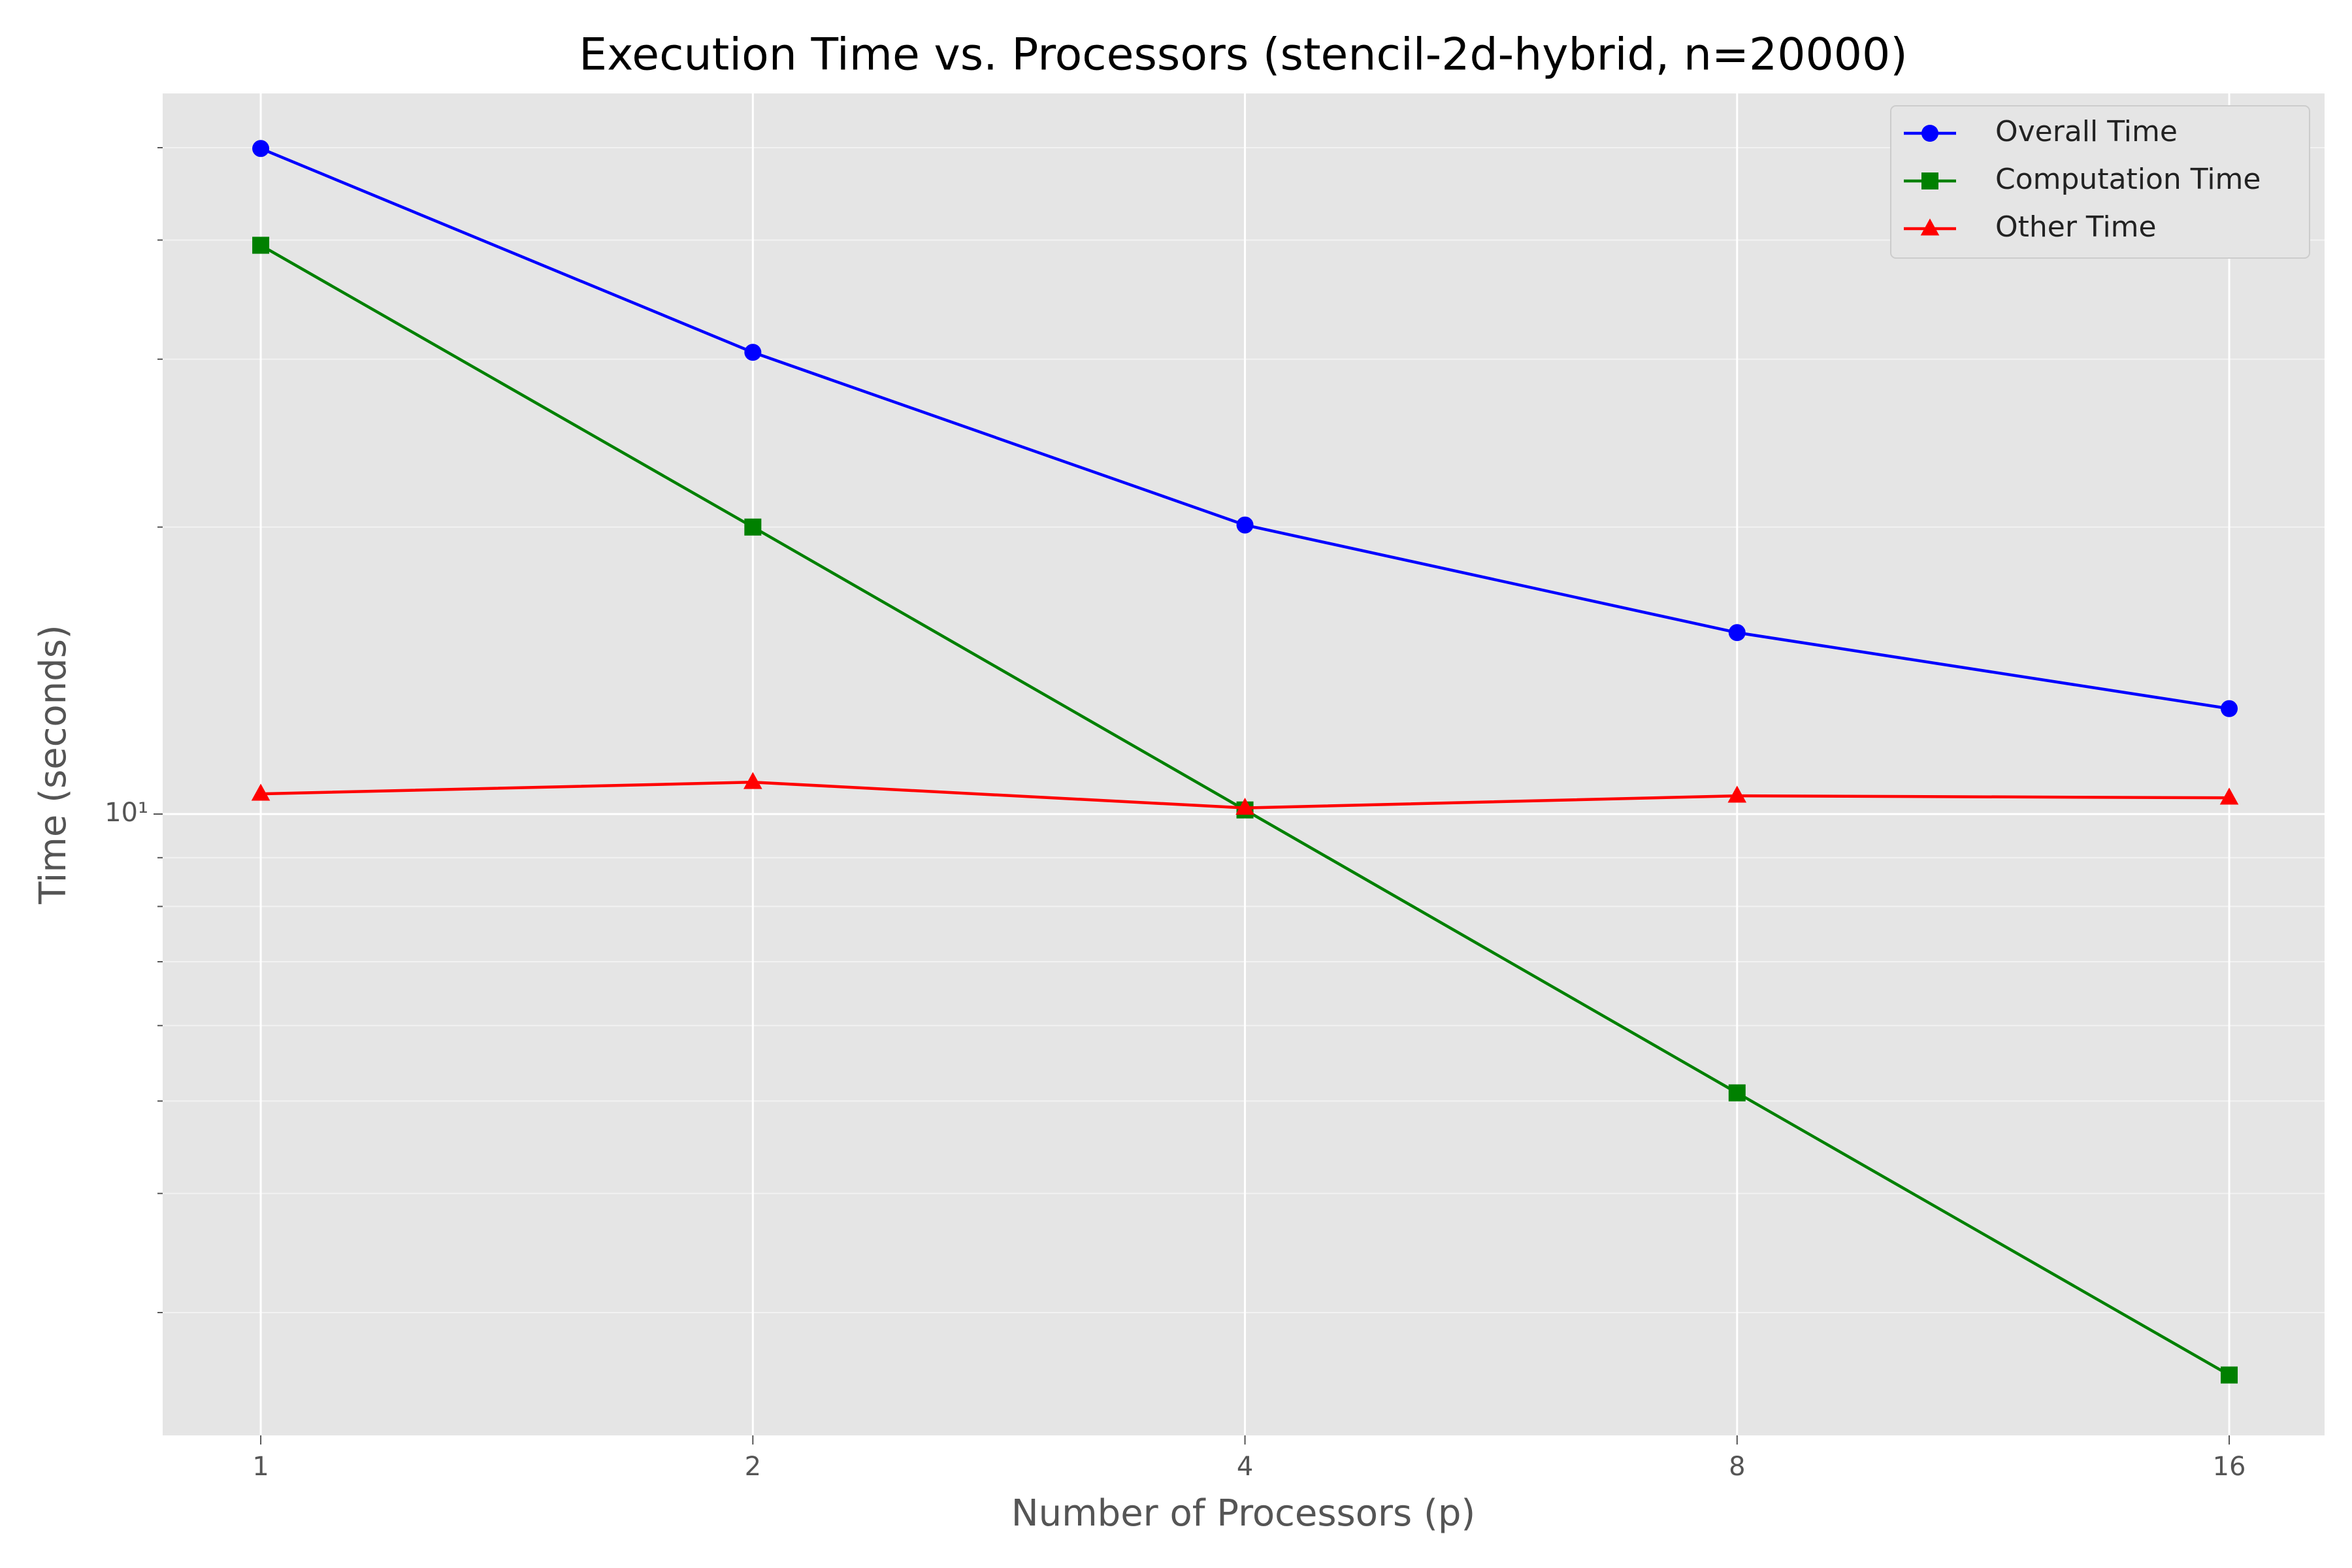  I want to click on legend-label: Other Time, so click(2076, 227).